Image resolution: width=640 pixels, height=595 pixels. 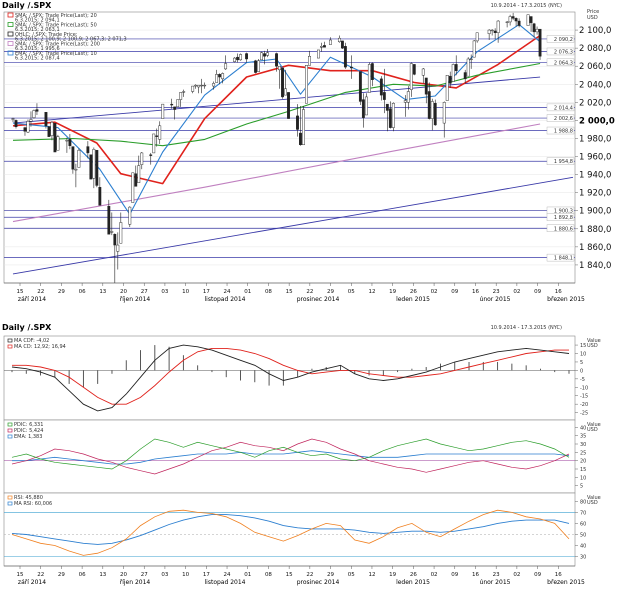 What do you see at coordinates (563, 211) in the screenshot?
I see `level-box-label: 1 900,3` at bounding box center [563, 211].